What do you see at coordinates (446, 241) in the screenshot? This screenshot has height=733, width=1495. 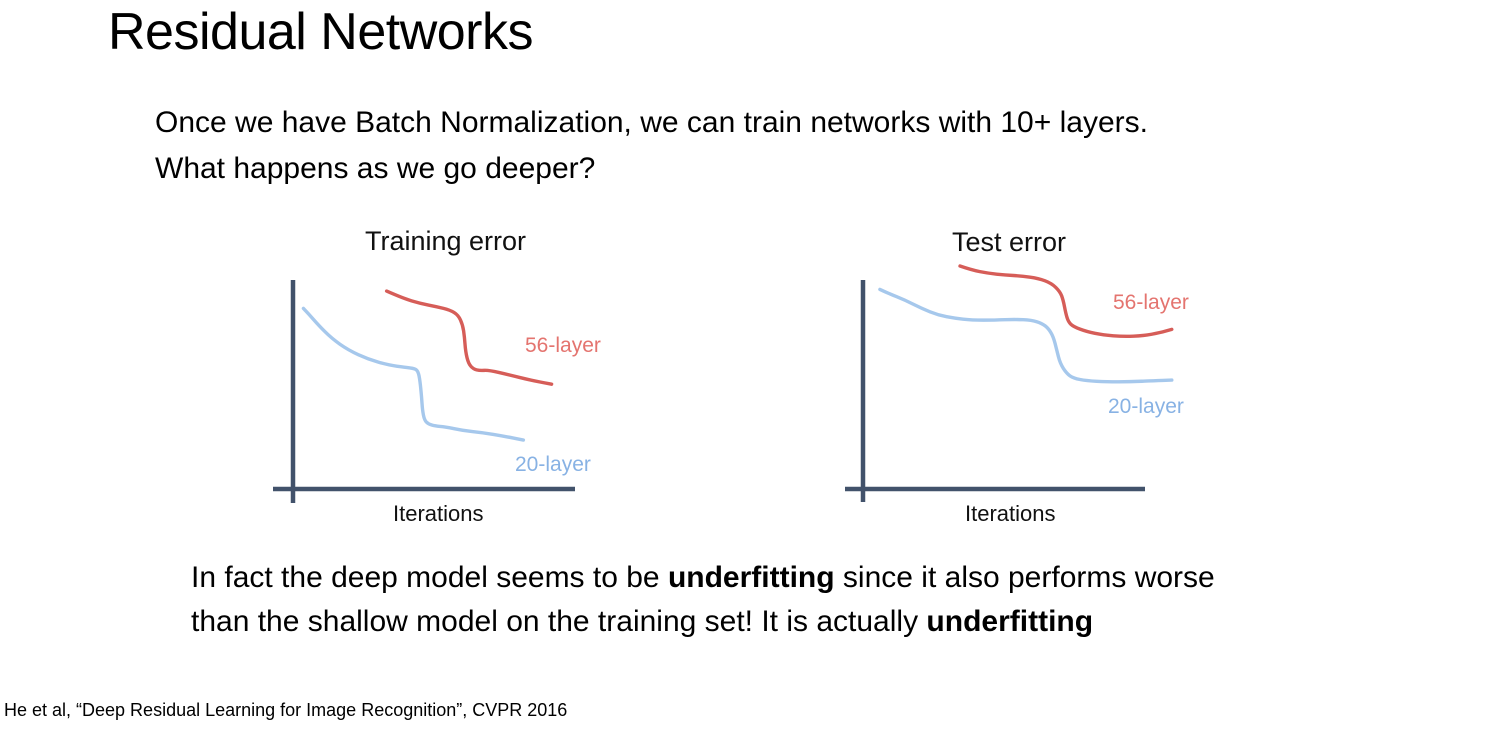 I see `chart-title-training-error: Training error` at bounding box center [446, 241].